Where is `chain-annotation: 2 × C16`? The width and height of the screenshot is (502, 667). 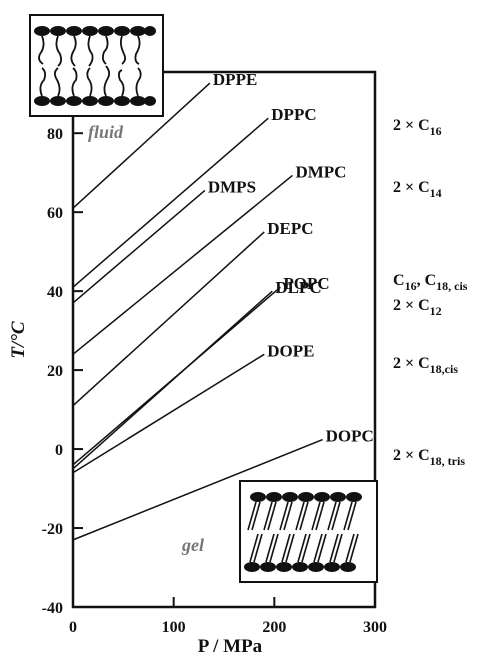 chain-annotation: 2 × C16 is located at coordinates (417, 127).